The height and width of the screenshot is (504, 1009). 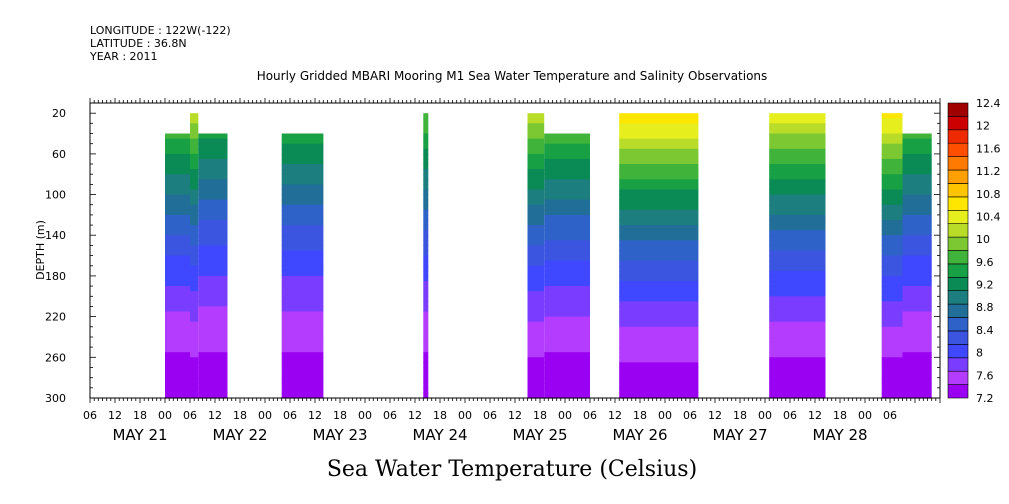 What do you see at coordinates (177, 266) in the screenshot?
I see `temperature-segment` at bounding box center [177, 266].